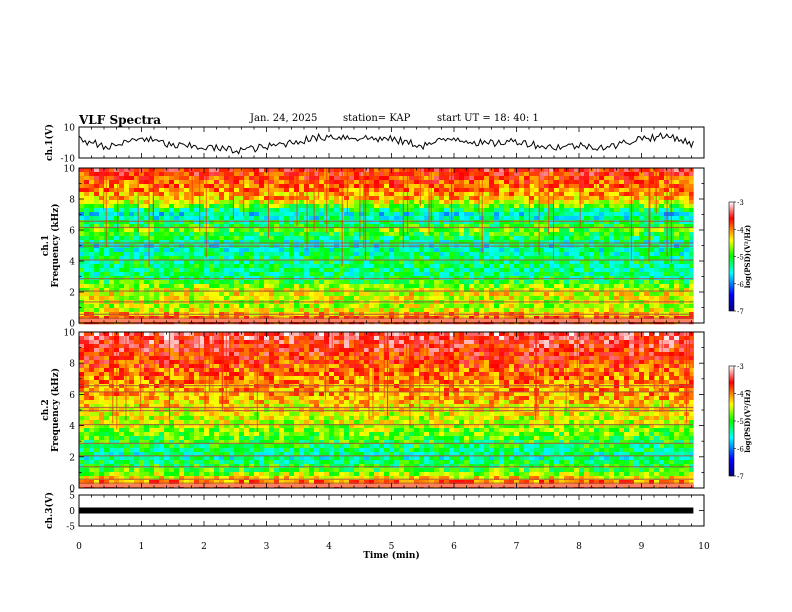  Describe the element at coordinates (747, 421) in the screenshot. I see `ch2-colorbar-label: log(PSD)(V²/Hz)` at that location.